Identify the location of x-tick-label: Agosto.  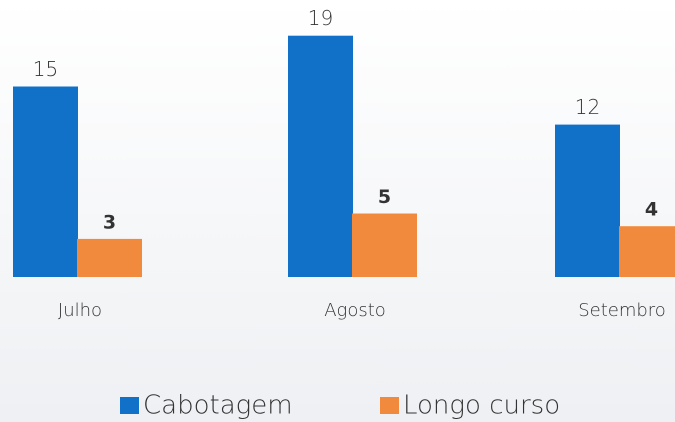
(355, 310).